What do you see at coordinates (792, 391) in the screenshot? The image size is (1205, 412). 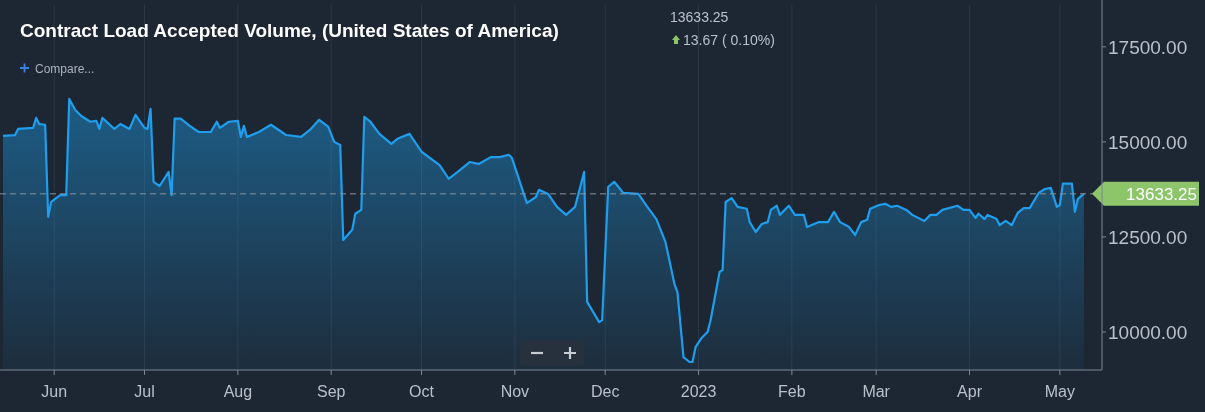 I see `x-tick-label: Feb` at bounding box center [792, 391].